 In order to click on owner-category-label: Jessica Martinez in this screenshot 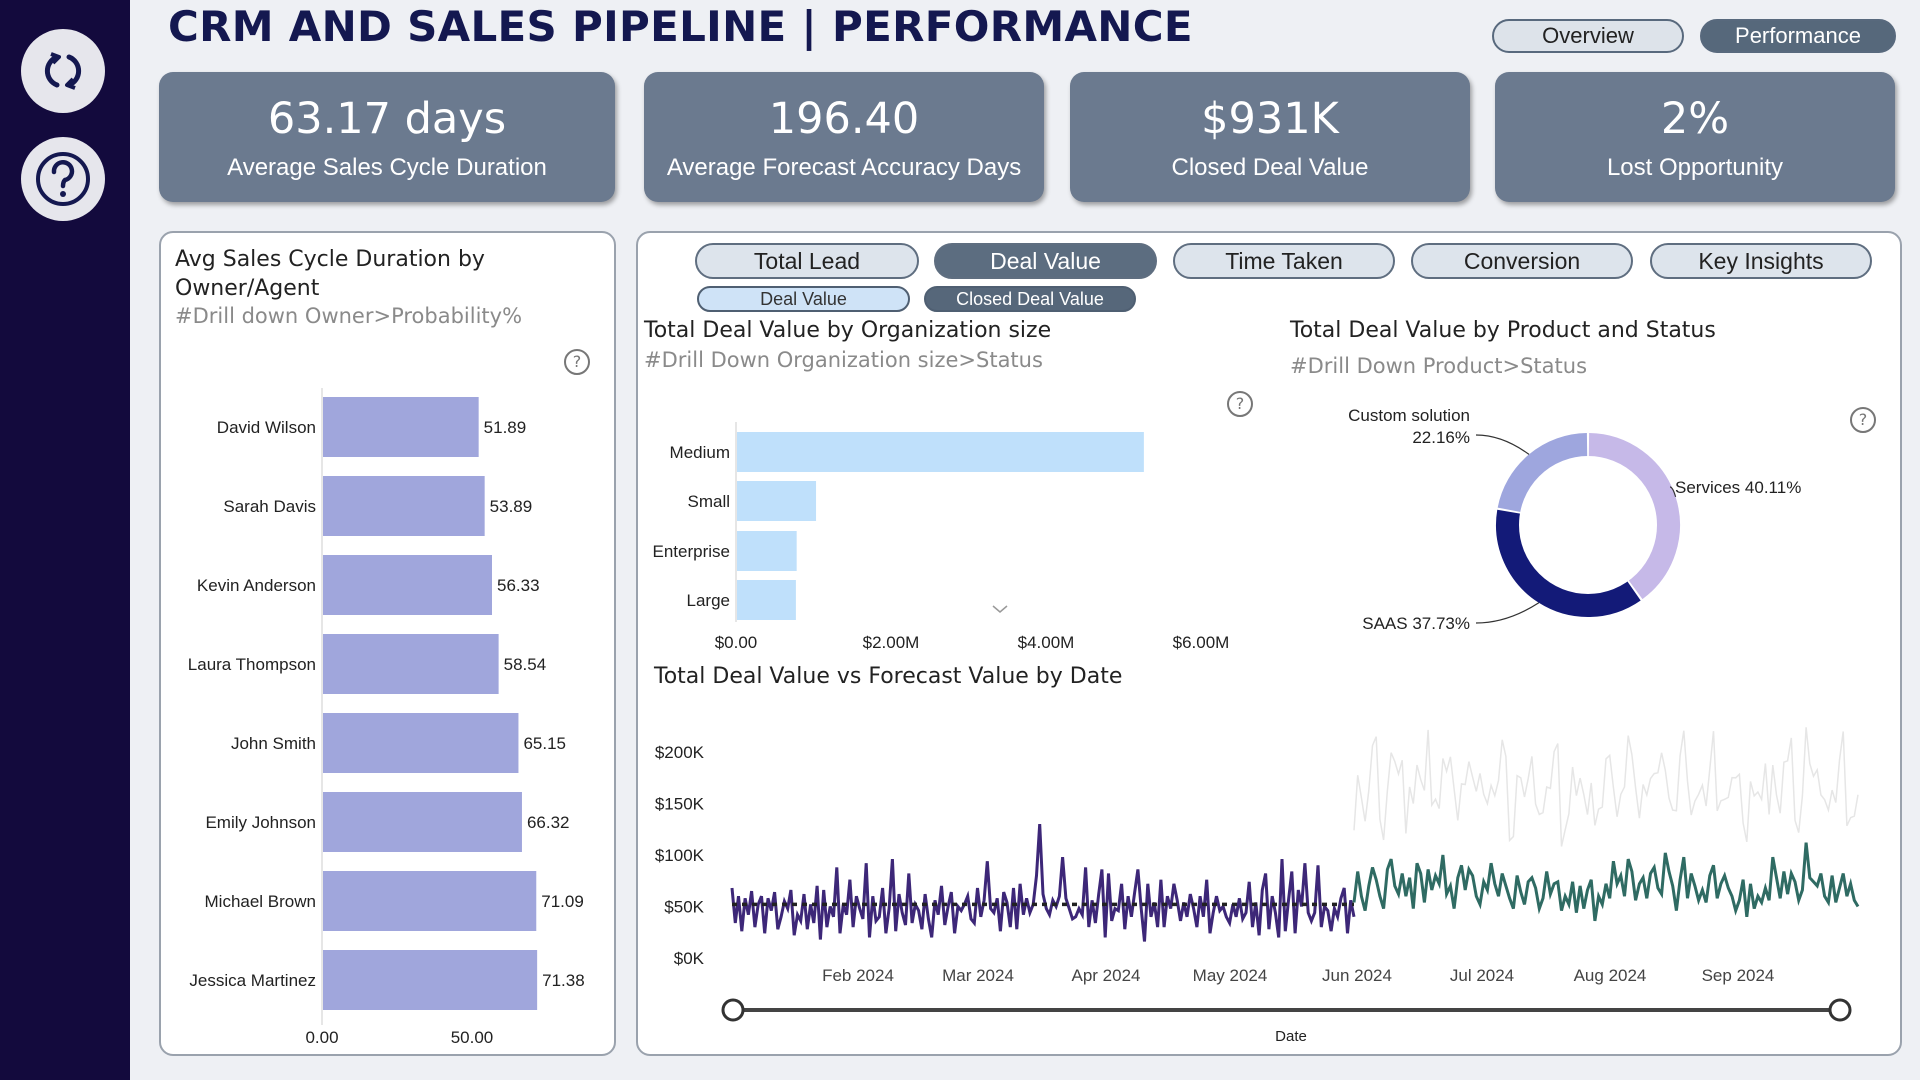, I will do `click(252, 980)`.